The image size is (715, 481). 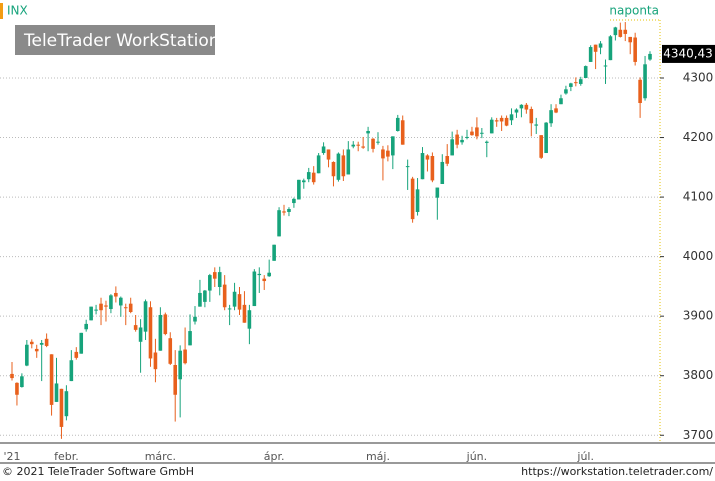 What do you see at coordinates (585, 456) in the screenshot?
I see `x-tick-label: júl.` at bounding box center [585, 456].